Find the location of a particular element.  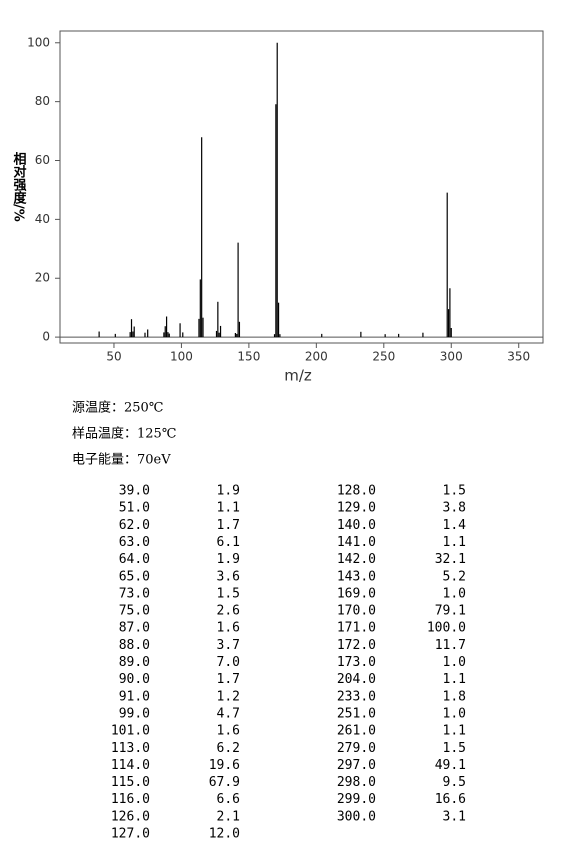

intensity: 16.6 is located at coordinates (450, 799).